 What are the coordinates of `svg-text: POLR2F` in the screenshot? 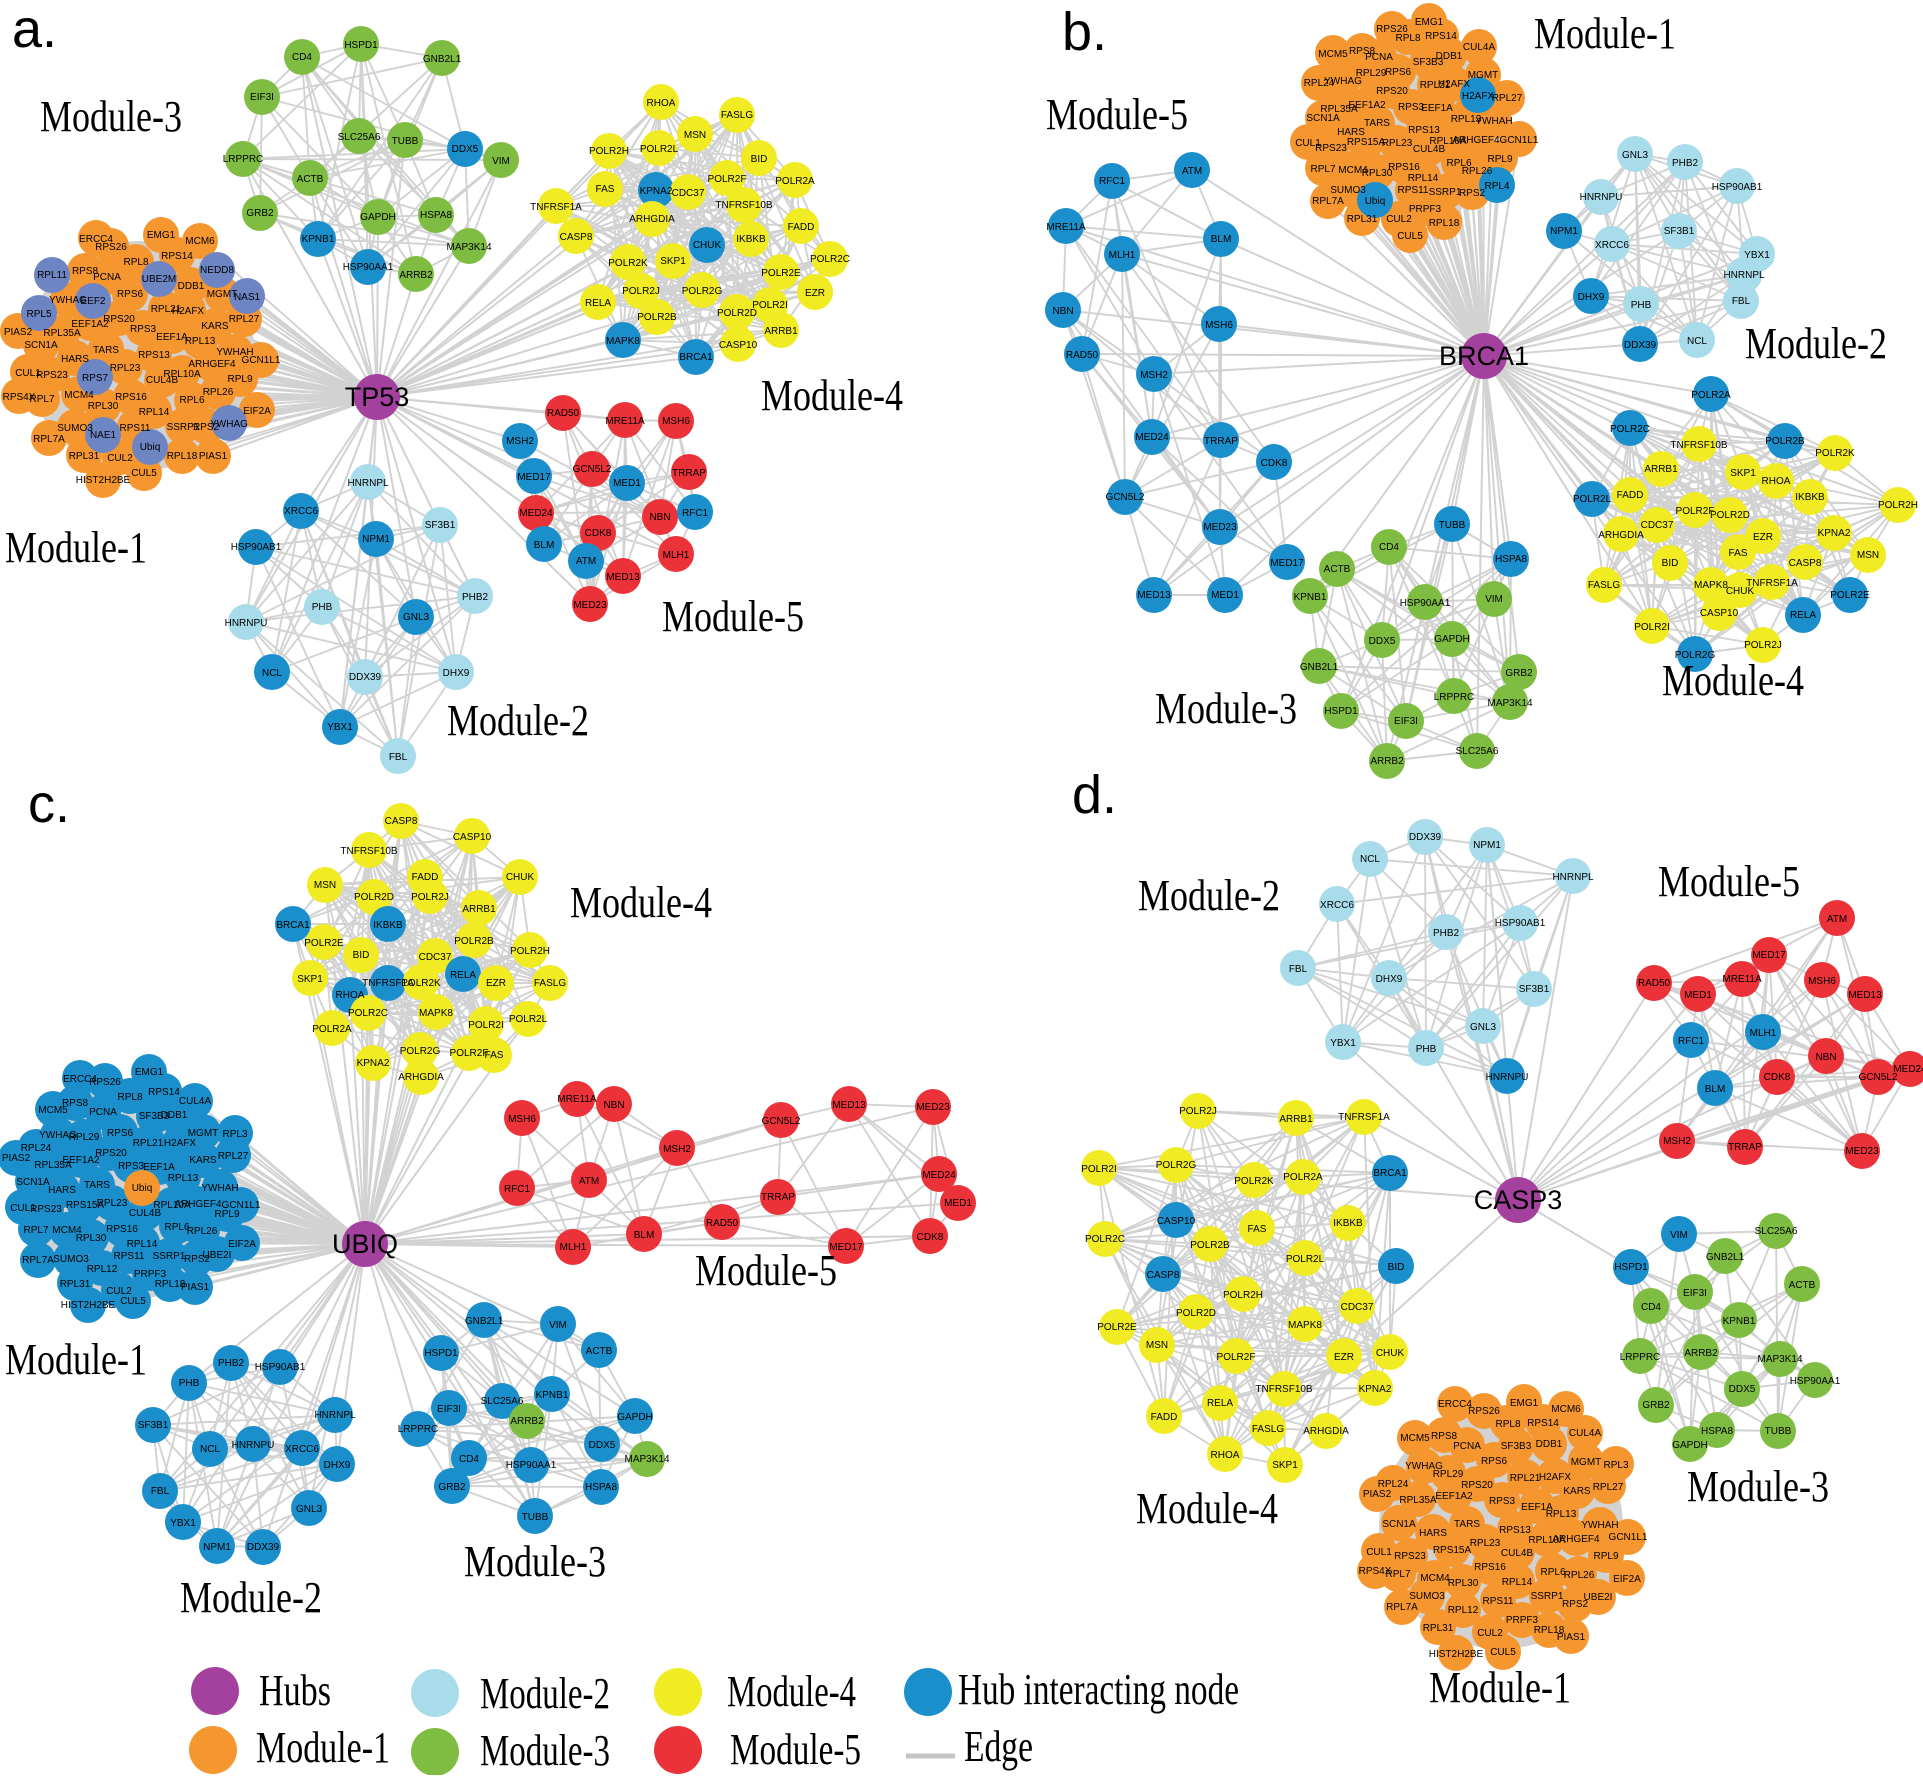 It's located at (1695, 511).